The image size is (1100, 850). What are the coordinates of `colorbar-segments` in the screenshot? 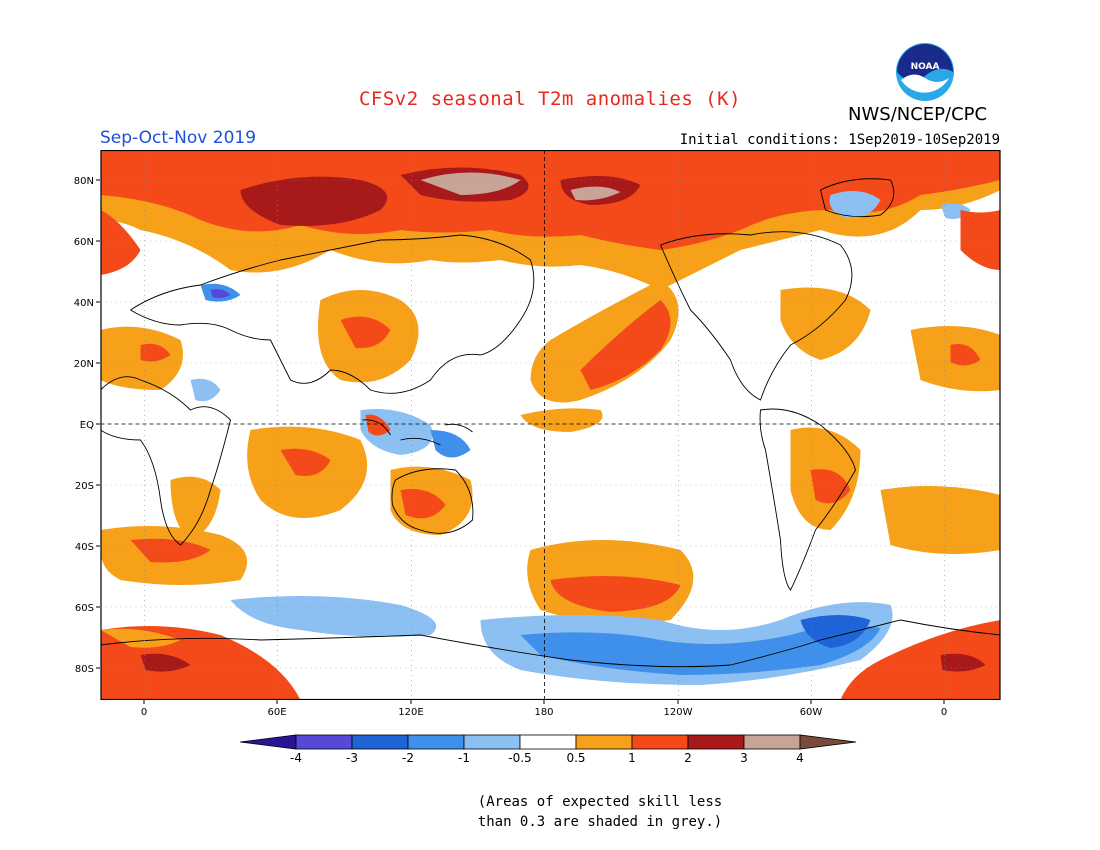 It's located at (548, 742).